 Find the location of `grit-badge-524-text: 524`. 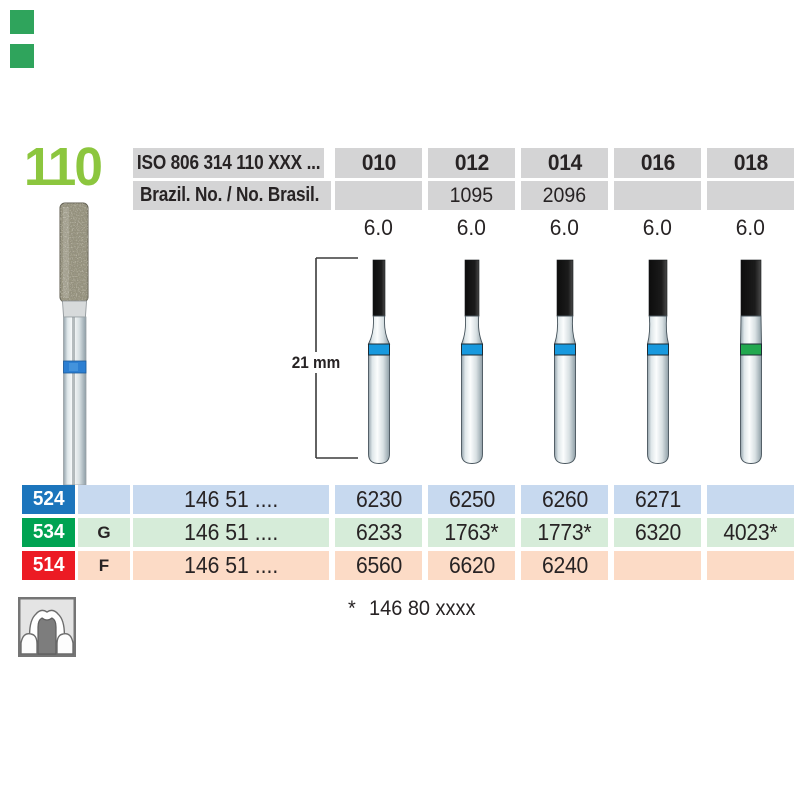

grit-badge-524-text: 524 is located at coordinates (48, 499).